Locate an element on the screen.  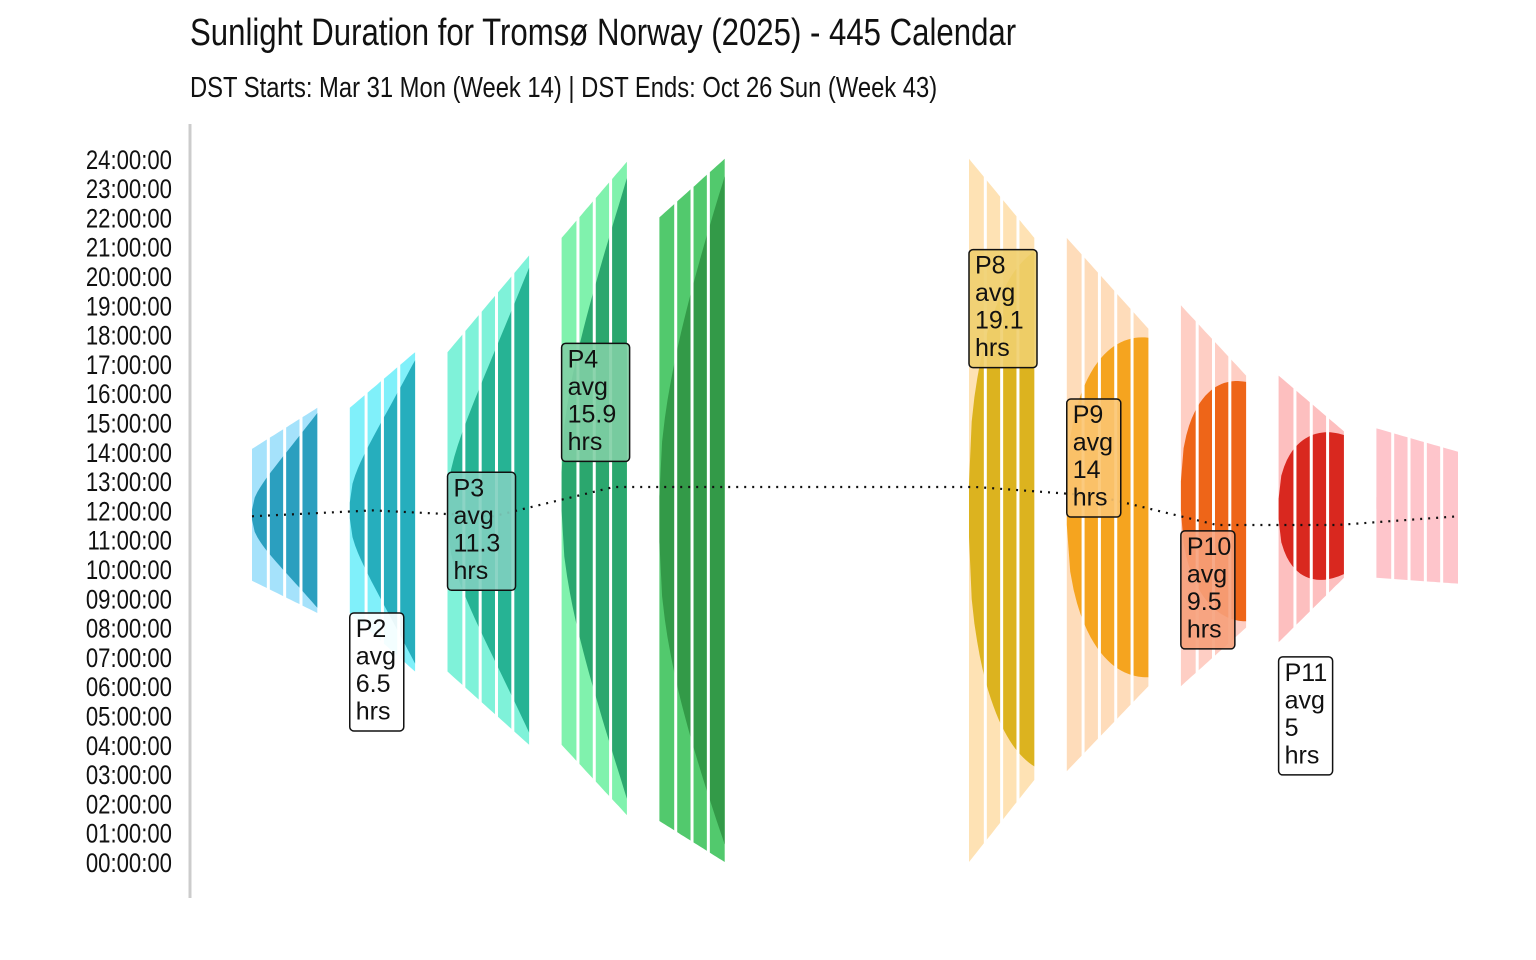
annotation-text: 11.3 is located at coordinates (477, 543).